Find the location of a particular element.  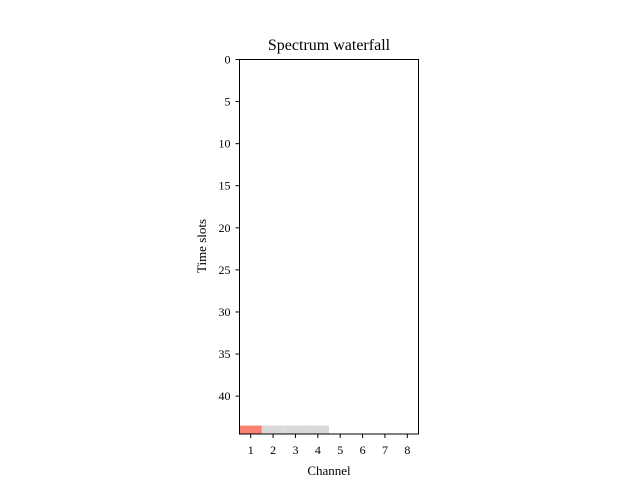

cell-sensed-ch2 is located at coordinates (273, 429).